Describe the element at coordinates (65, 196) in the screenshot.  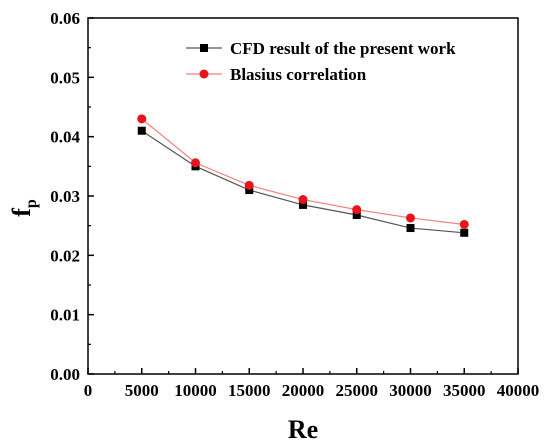
I see `y-tick-label: 0.03` at that location.